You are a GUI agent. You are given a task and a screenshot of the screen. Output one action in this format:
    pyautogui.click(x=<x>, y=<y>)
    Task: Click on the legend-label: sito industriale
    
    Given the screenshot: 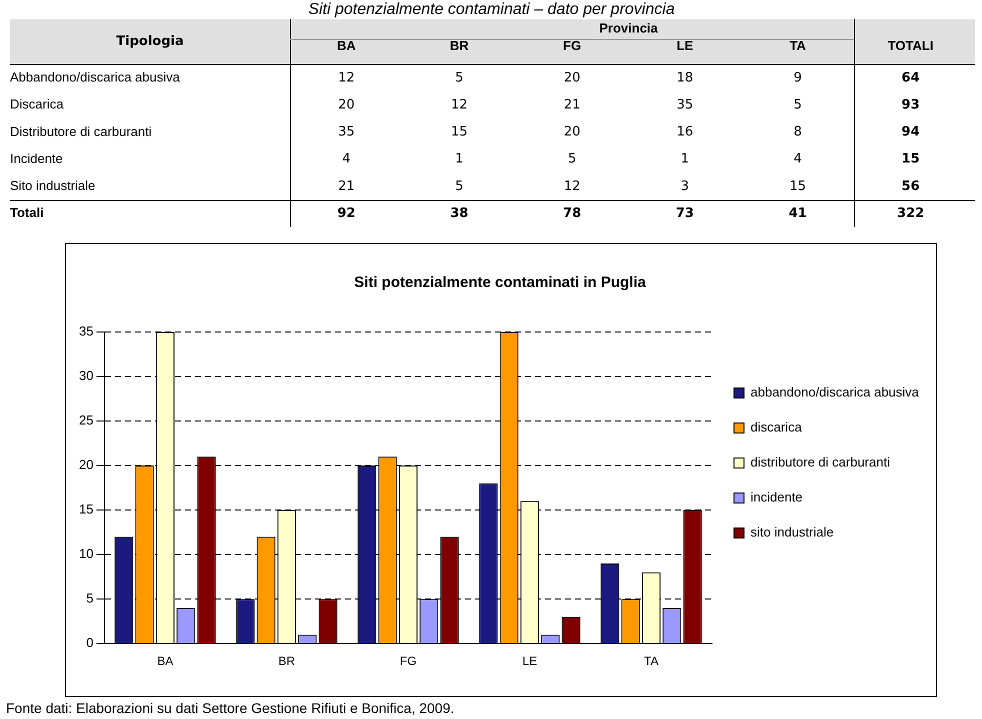 What is the action you would take?
    pyautogui.click(x=792, y=532)
    